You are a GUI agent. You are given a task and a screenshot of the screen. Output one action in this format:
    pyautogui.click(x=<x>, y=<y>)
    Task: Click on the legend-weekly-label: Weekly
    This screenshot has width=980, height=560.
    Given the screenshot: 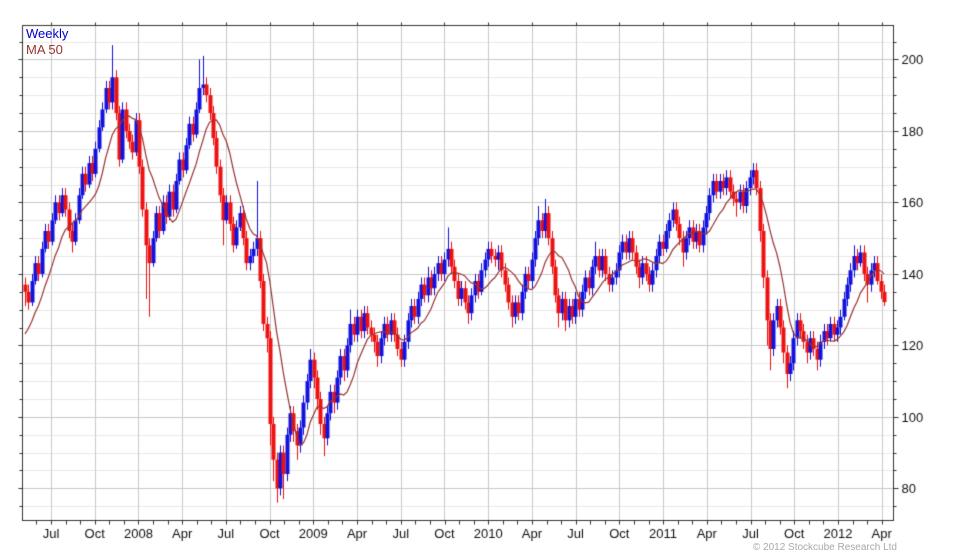 What is the action you would take?
    pyautogui.click(x=47, y=33)
    